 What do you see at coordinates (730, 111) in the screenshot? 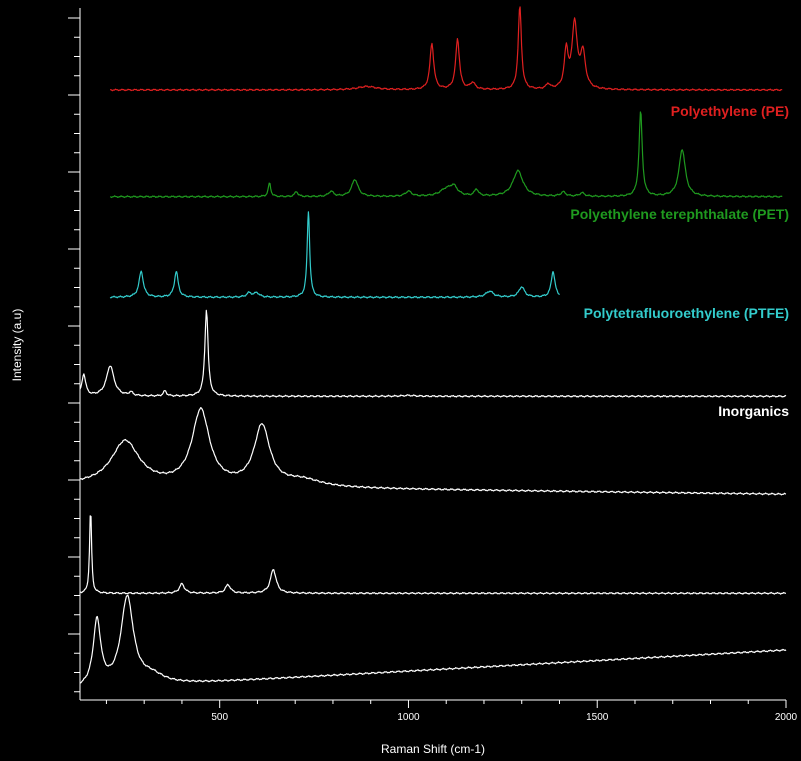
I see `series-label: Polyethylene (PE)` at bounding box center [730, 111].